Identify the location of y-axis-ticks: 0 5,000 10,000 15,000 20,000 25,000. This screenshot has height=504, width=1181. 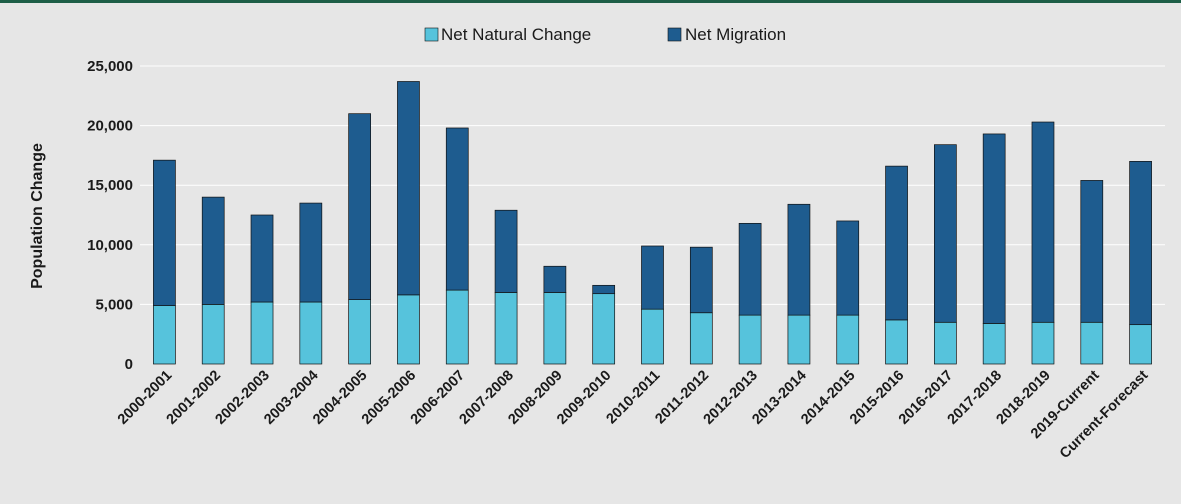
(110, 215).